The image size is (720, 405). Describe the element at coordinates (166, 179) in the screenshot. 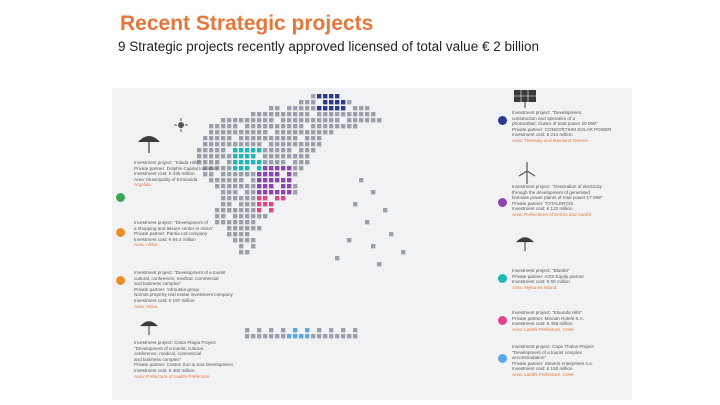

I see `card-line: Area: Municipality of Ermionida` at that location.